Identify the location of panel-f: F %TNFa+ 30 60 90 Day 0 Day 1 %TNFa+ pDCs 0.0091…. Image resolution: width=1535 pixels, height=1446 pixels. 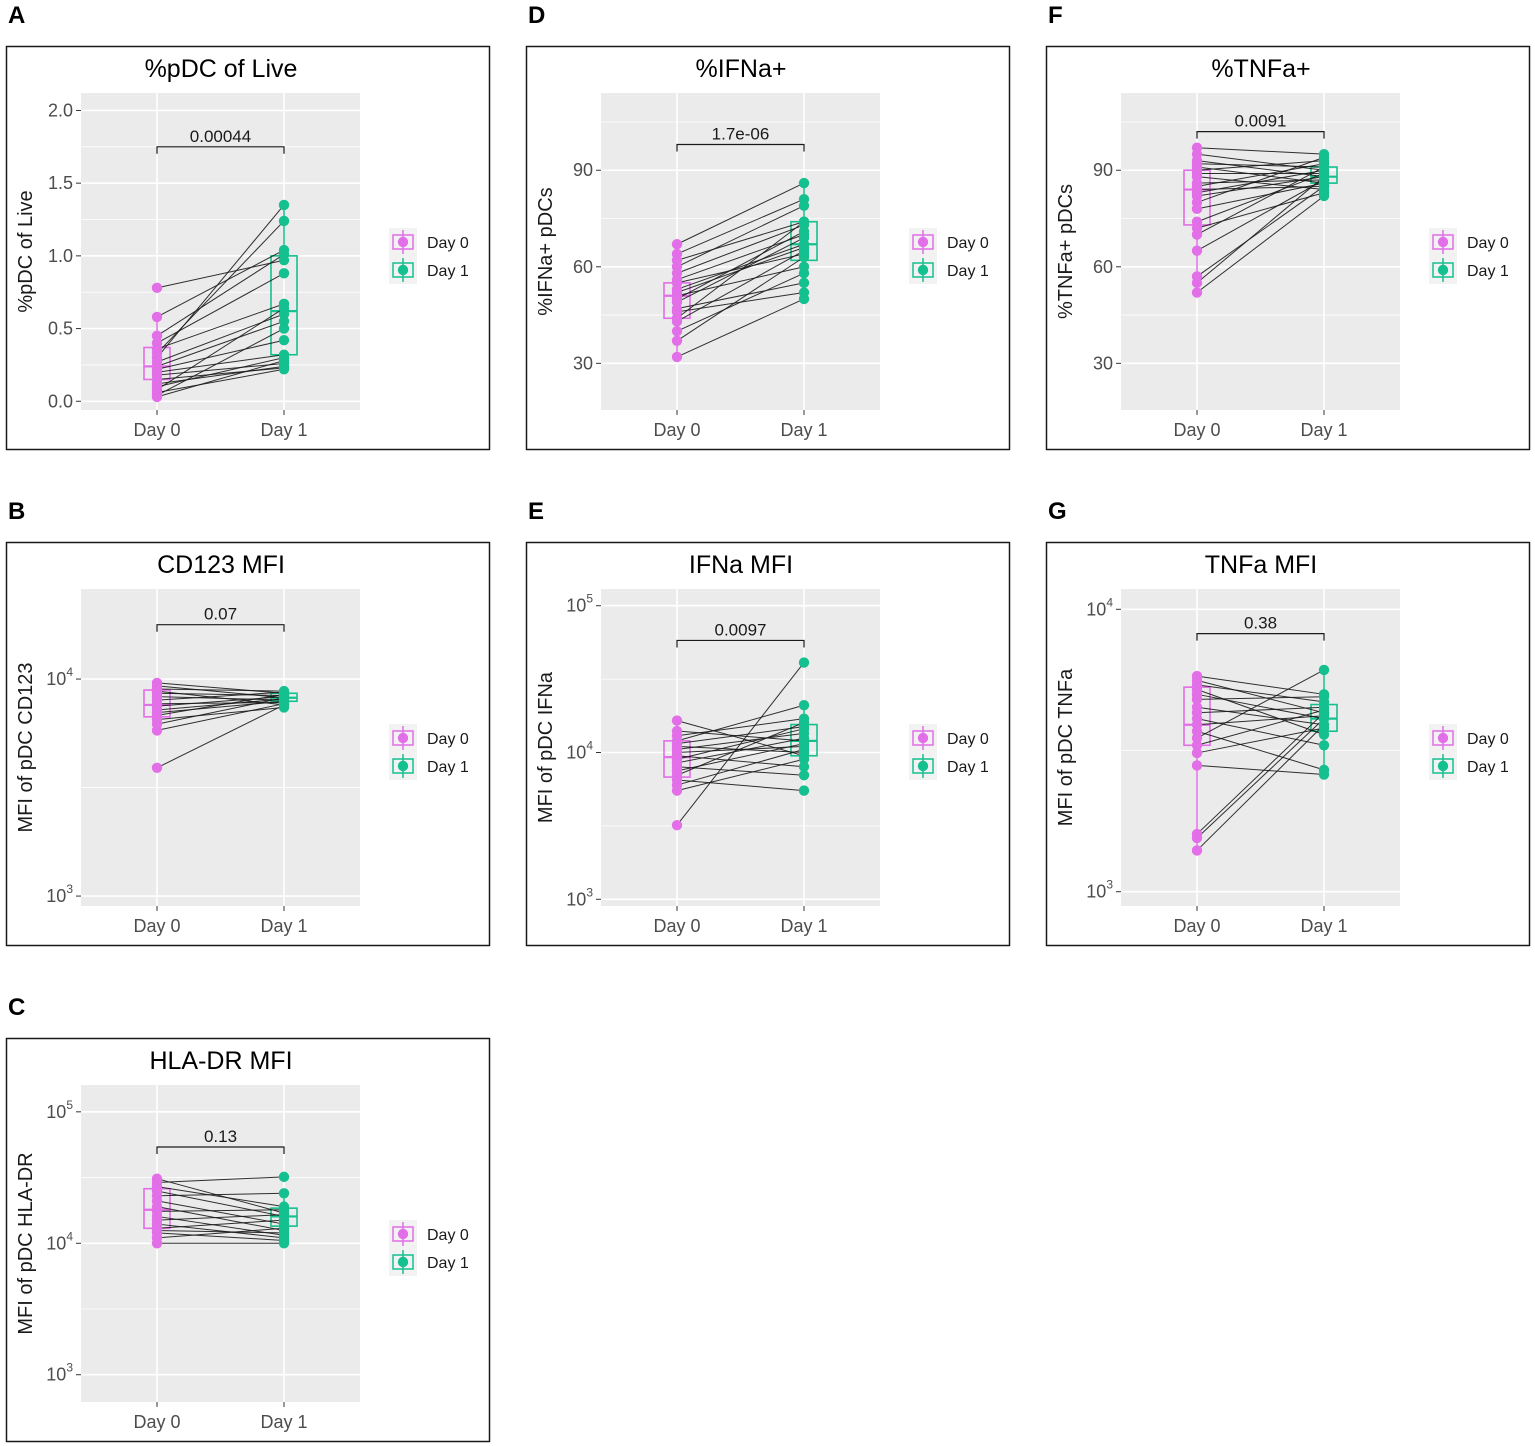
(1288, 226).